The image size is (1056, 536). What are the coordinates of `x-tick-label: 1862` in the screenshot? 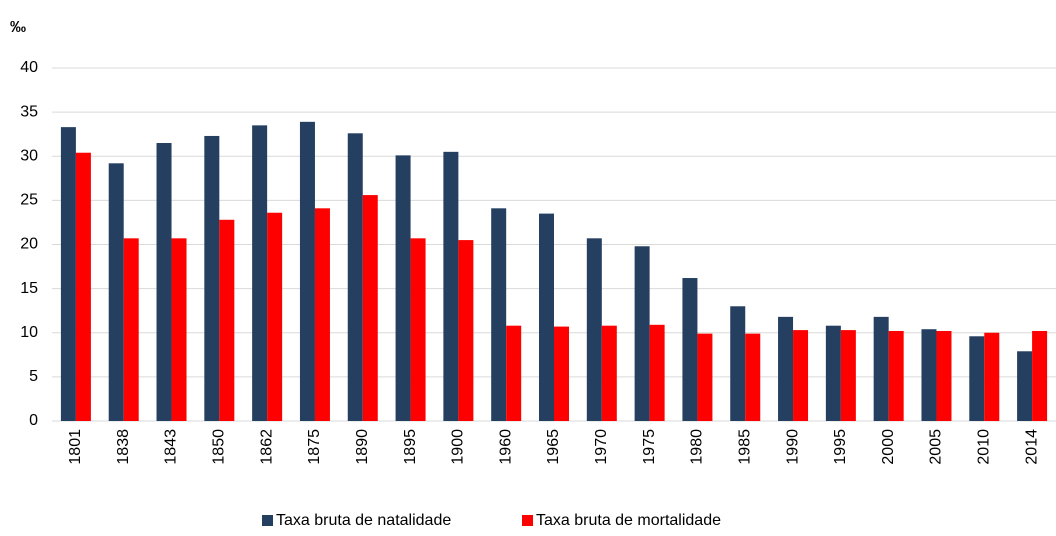 It's located at (266, 447).